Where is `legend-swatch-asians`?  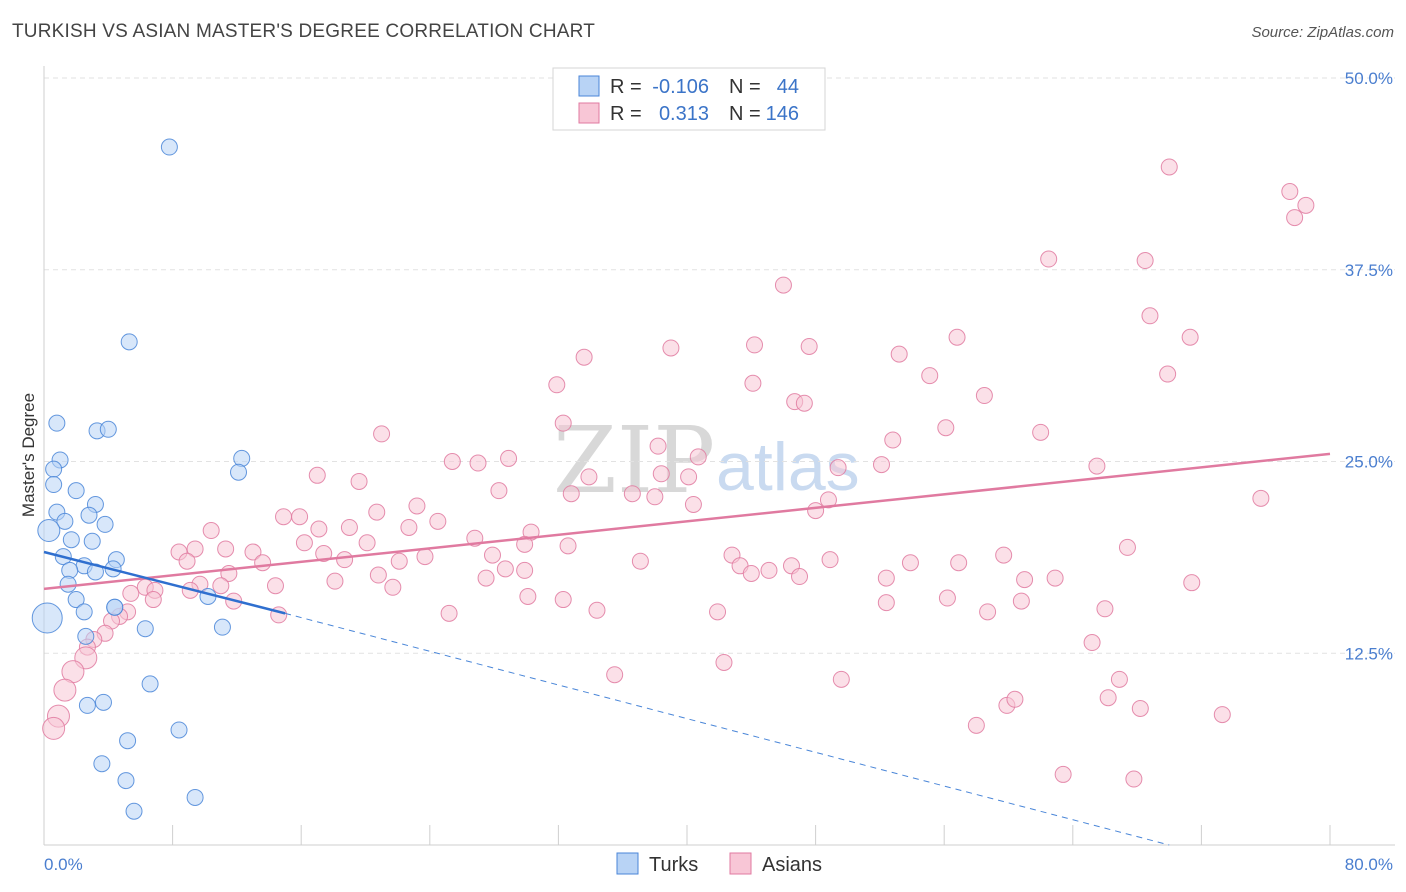
legend-swatch-asians is located at coordinates (589, 113).